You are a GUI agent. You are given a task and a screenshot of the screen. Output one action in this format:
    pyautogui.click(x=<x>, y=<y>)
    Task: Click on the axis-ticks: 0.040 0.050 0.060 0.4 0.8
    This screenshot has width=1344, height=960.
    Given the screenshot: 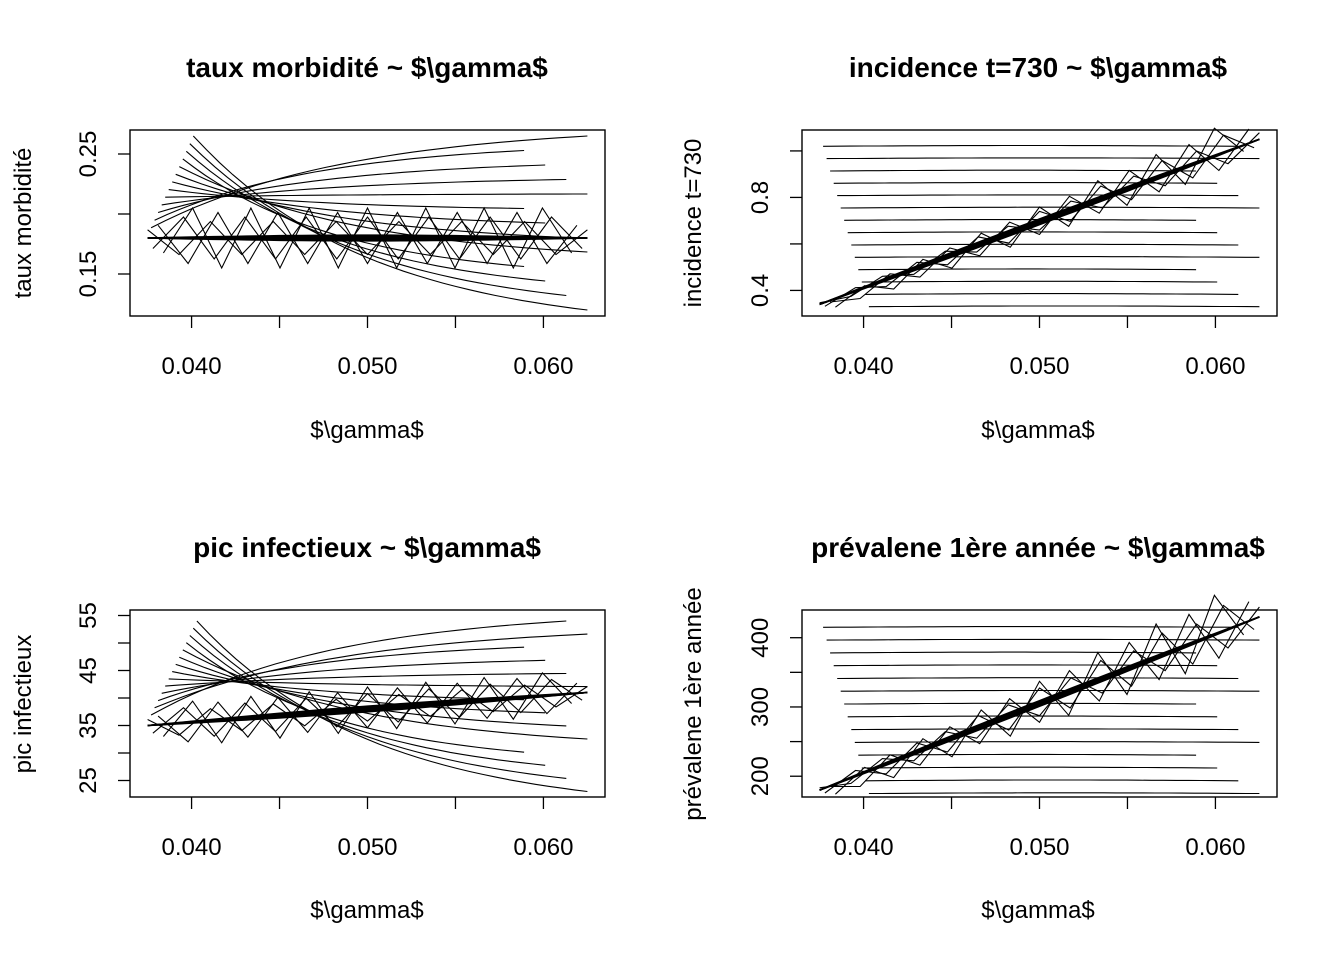 What is the action you would take?
    pyautogui.click(x=996, y=265)
    